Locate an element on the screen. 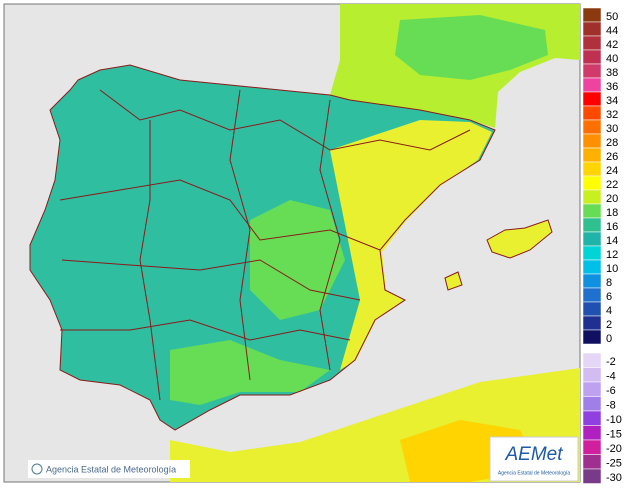  east-coast-warm is located at coordinates (411, 245).